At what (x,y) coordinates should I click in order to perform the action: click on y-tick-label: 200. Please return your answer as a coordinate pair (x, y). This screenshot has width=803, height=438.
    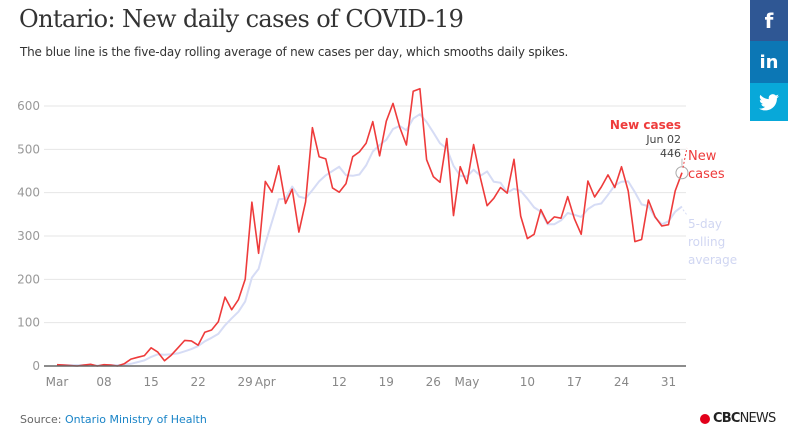
    Looking at the image, I should click on (28, 279).